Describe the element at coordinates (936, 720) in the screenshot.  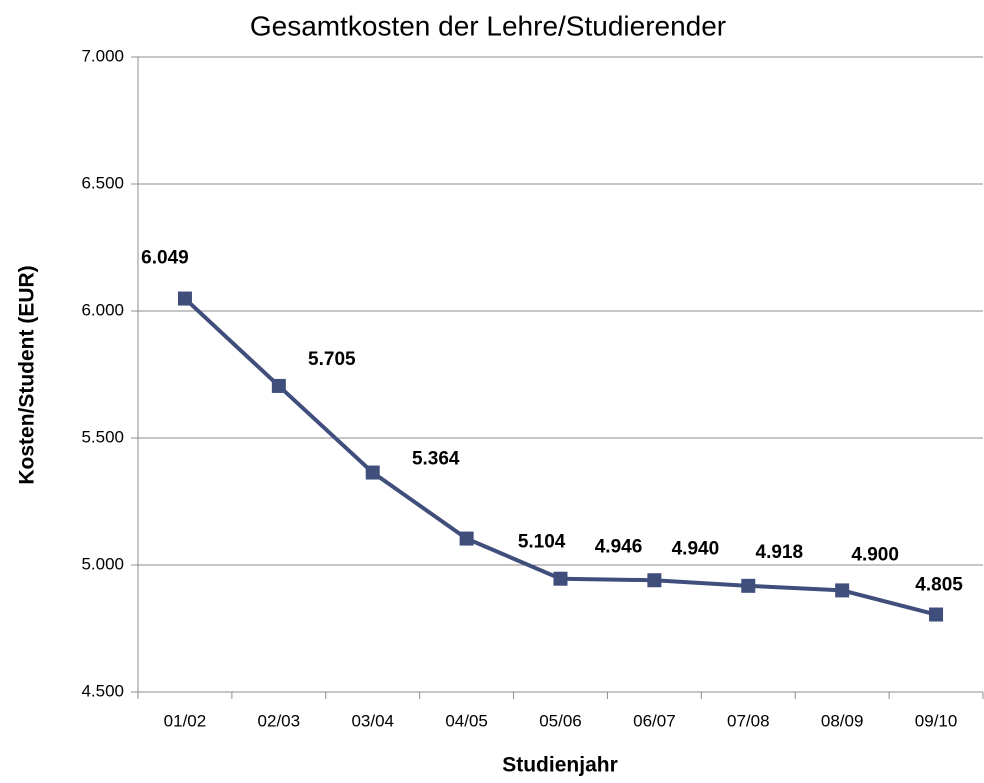
I see `x-tick-label: 09/10` at that location.